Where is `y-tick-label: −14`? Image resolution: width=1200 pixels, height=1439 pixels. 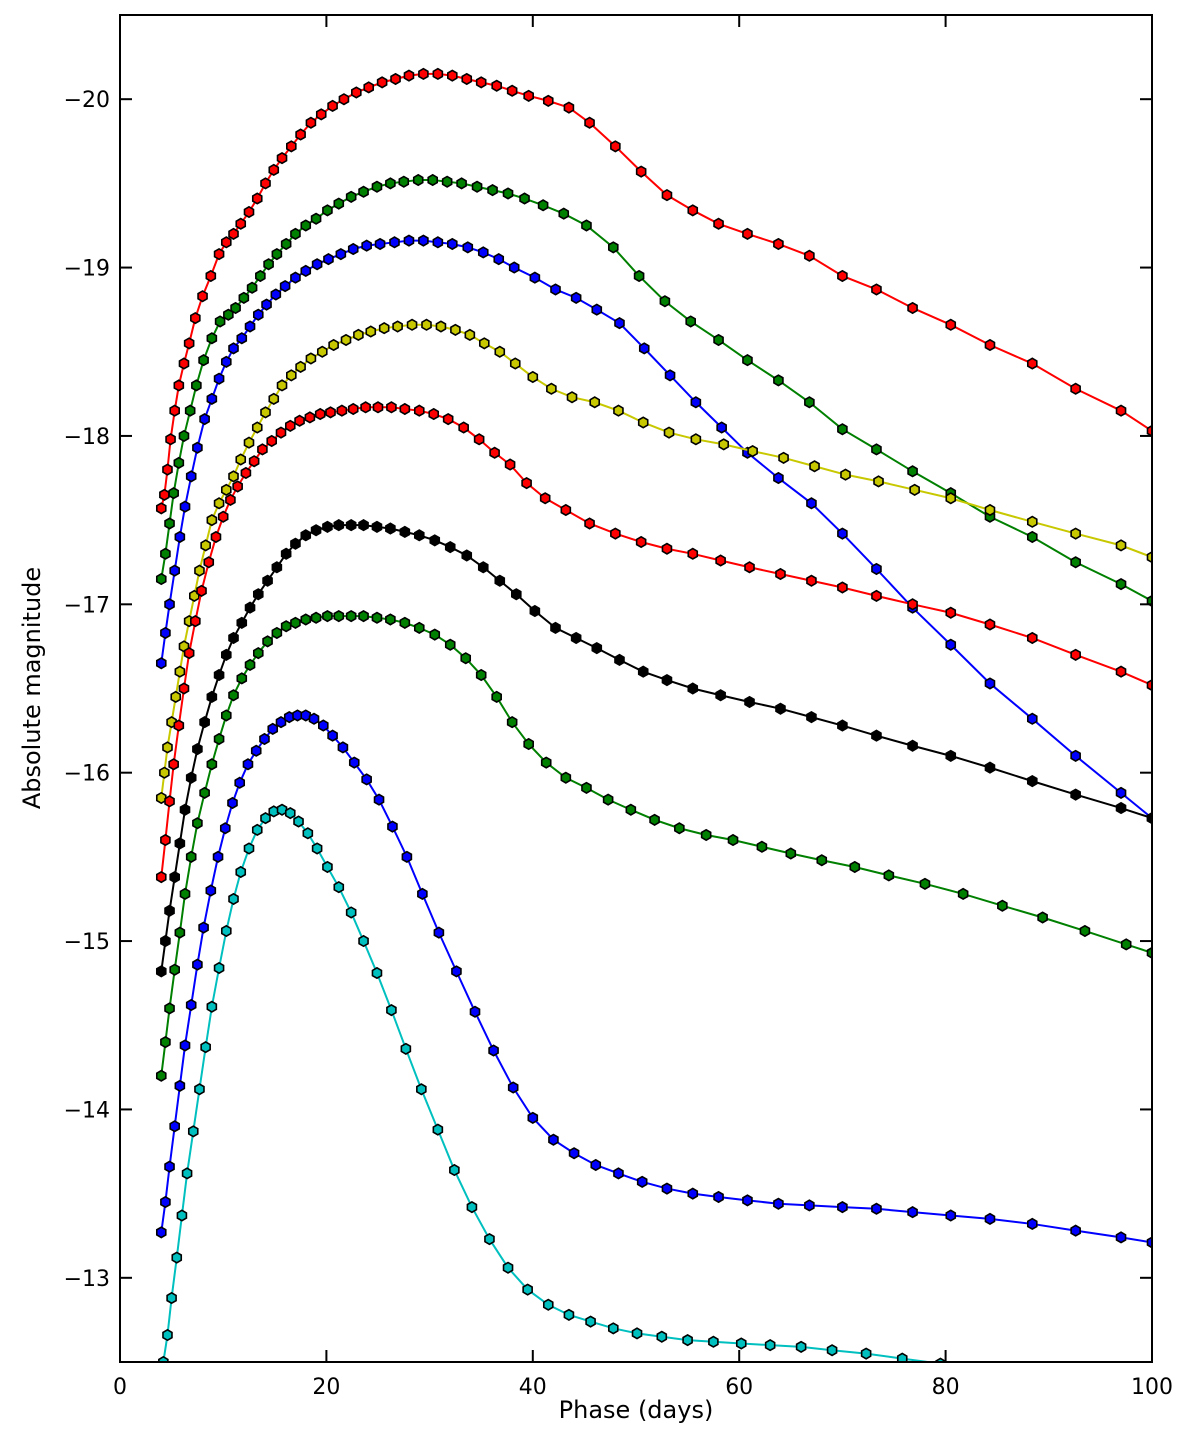
y-tick-label: −14 is located at coordinates (87, 1110).